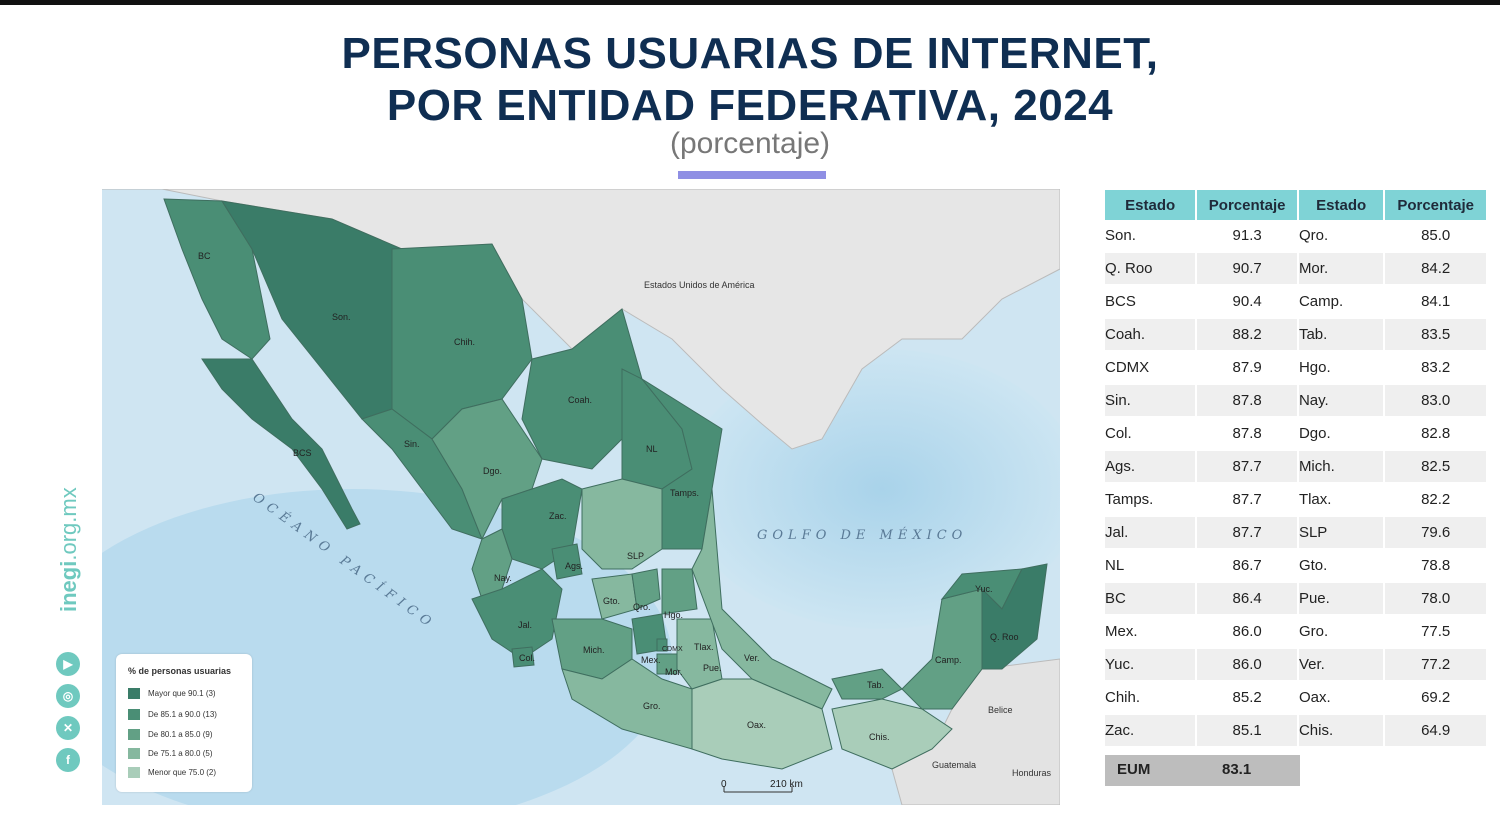 This screenshot has width=1500, height=822. I want to click on table-row: Coah. 88.2 Tab. 83.5, so click(1296, 335).